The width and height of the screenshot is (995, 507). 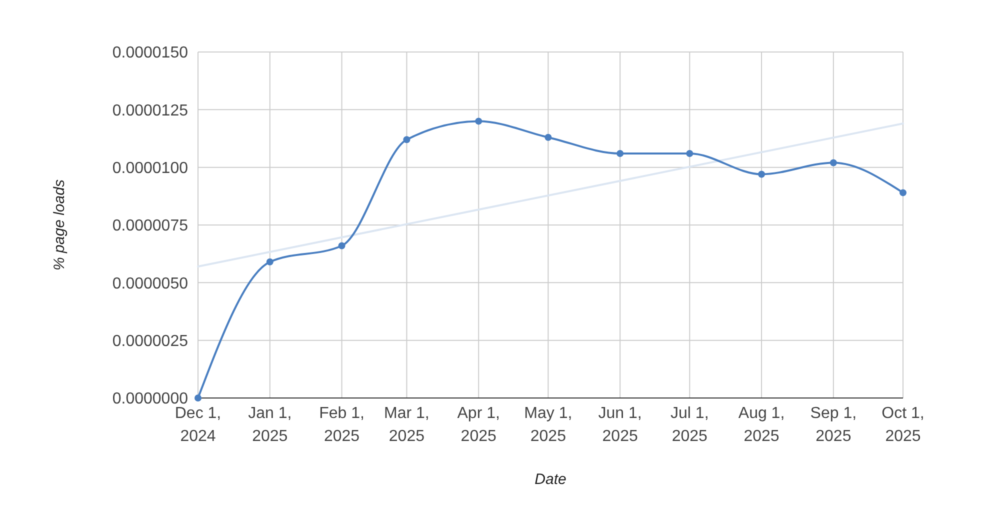 What do you see at coordinates (150, 168) in the screenshot?
I see `y-tick-label: 0.0000100` at bounding box center [150, 168].